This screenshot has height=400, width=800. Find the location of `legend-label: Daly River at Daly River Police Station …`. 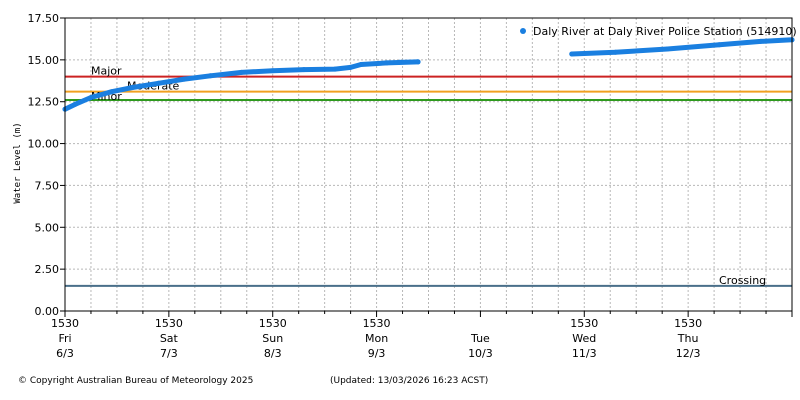

legend-label: Daly River at Daly River Police Station … is located at coordinates (665, 31).